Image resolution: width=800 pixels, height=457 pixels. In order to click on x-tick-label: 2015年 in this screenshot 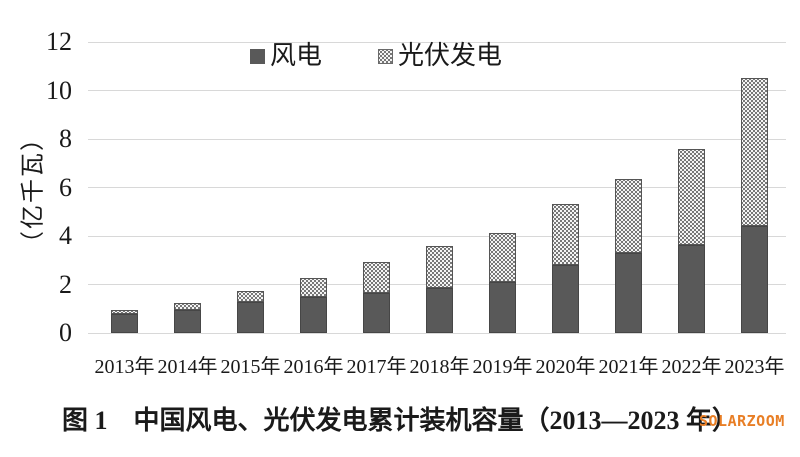, I will do `click(250, 367)`.